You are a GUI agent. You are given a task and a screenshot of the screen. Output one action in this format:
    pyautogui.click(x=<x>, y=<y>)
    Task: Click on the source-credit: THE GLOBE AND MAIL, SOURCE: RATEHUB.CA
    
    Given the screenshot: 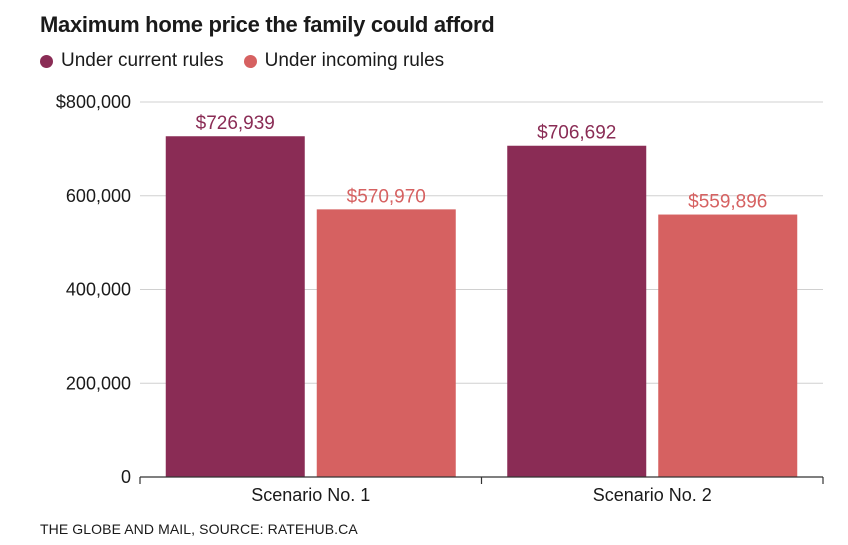 What is the action you would take?
    pyautogui.click(x=199, y=529)
    